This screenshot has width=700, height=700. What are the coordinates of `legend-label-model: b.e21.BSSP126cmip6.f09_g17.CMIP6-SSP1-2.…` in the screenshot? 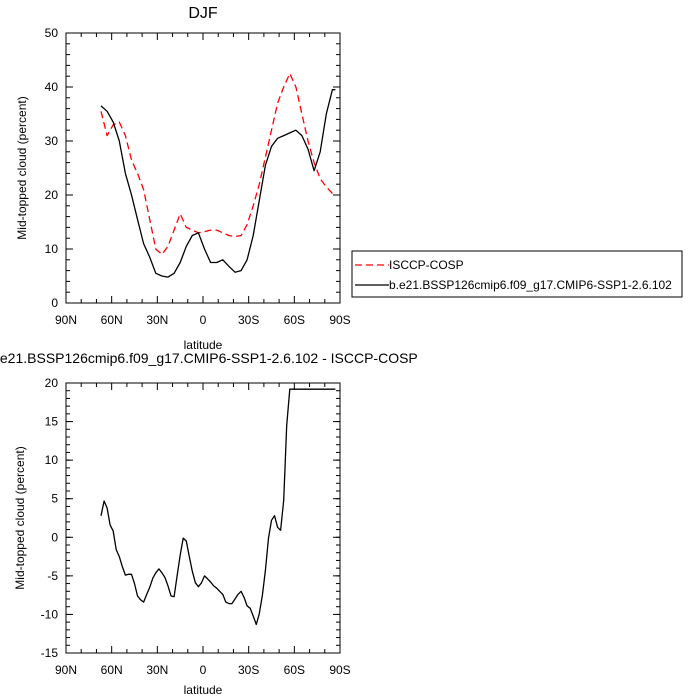 It's located at (530, 285).